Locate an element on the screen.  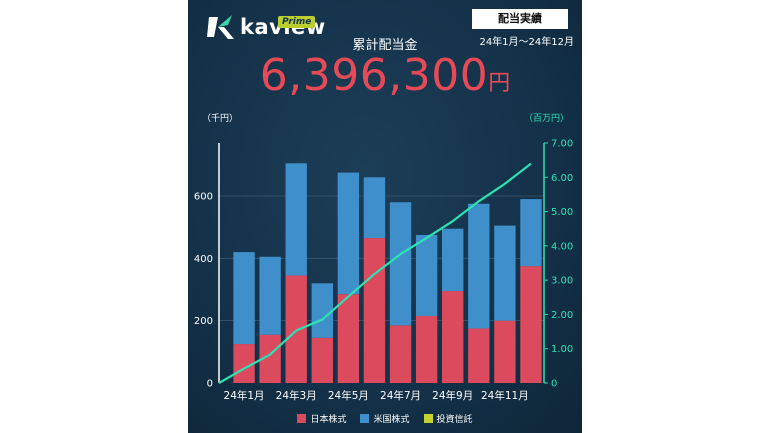
total-unit: 円 is located at coordinates (499, 83).